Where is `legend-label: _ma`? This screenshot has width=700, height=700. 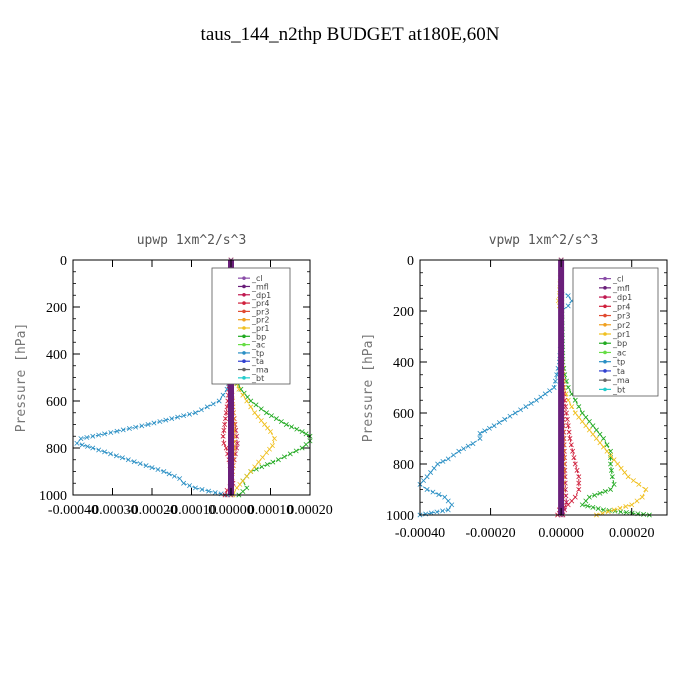 legend-label: _ma is located at coordinates (260, 370).